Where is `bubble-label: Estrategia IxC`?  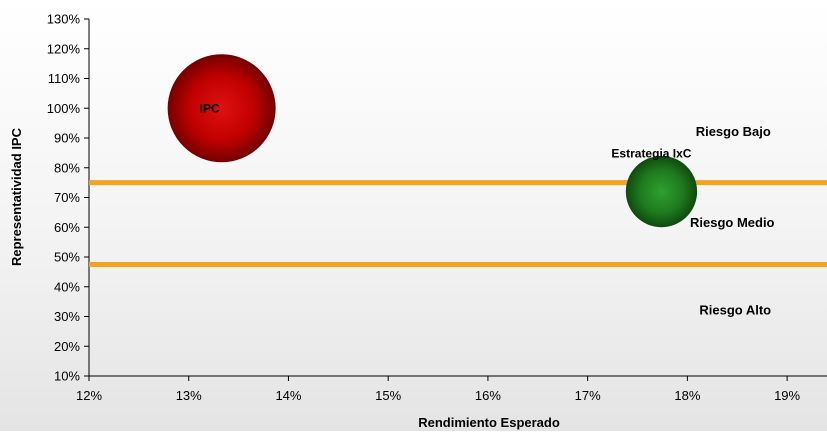 bubble-label: Estrategia IxC is located at coordinates (651, 154).